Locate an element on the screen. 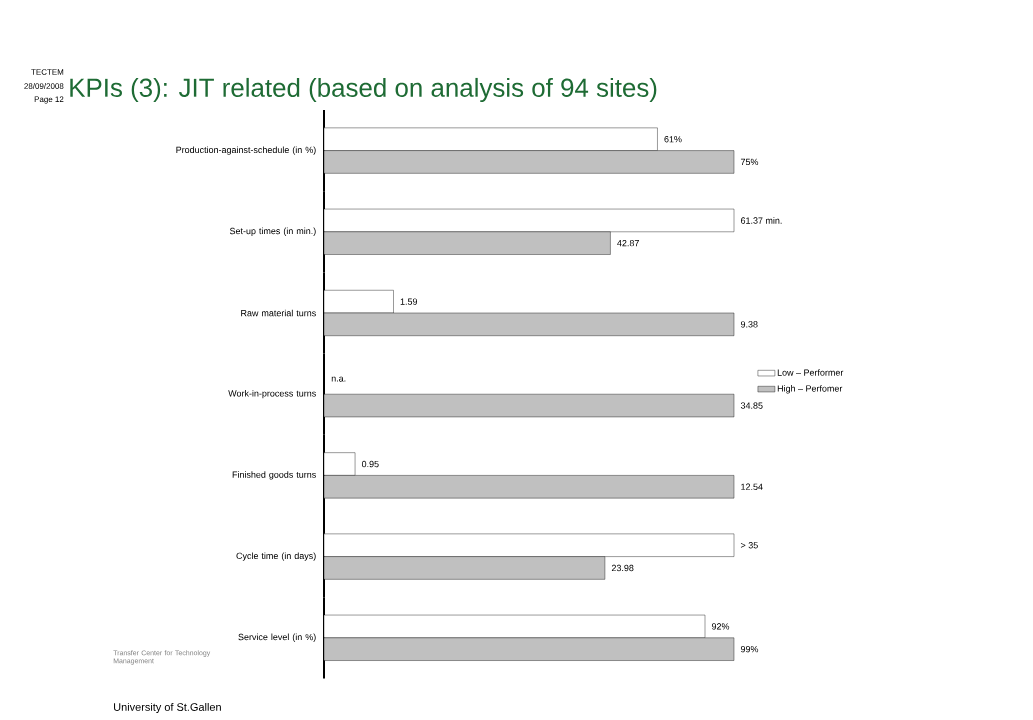 The height and width of the screenshot is (720, 1033). data-label: 42.87 is located at coordinates (628, 243).